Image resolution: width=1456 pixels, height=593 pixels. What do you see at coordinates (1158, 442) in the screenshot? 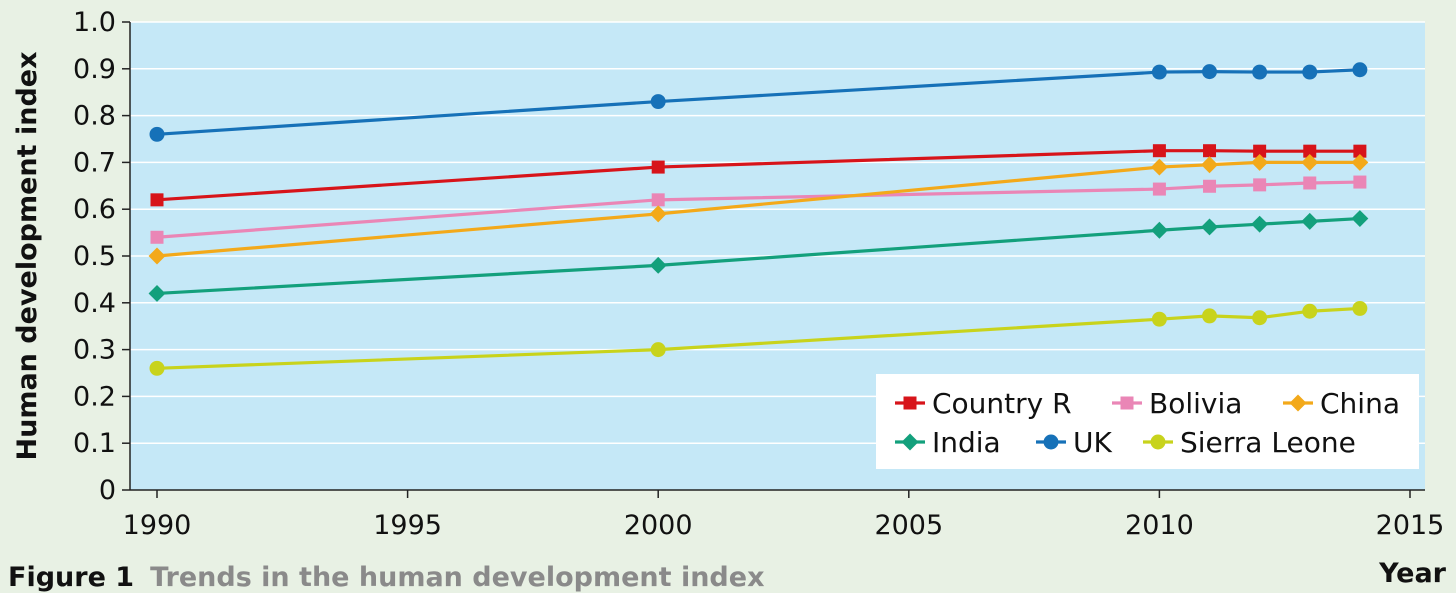
I see `legend-marker-sierra-leone` at bounding box center [1158, 442].